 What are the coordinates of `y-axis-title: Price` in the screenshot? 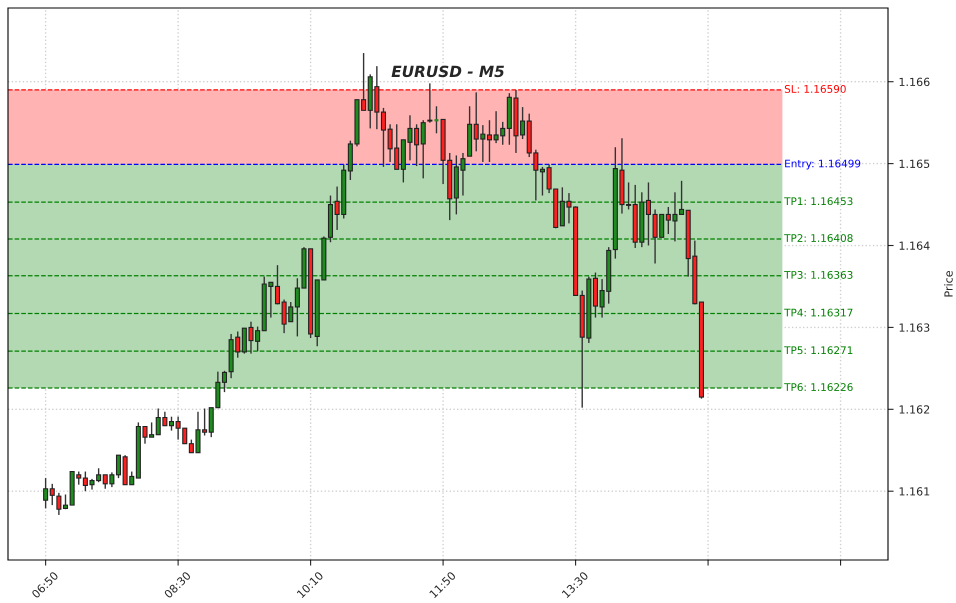 It's located at (948, 283).